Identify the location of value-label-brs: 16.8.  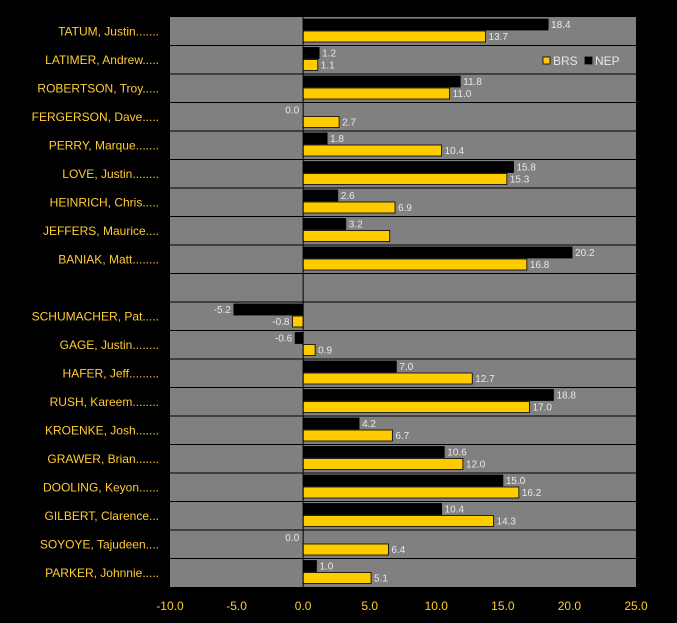
(540, 265).